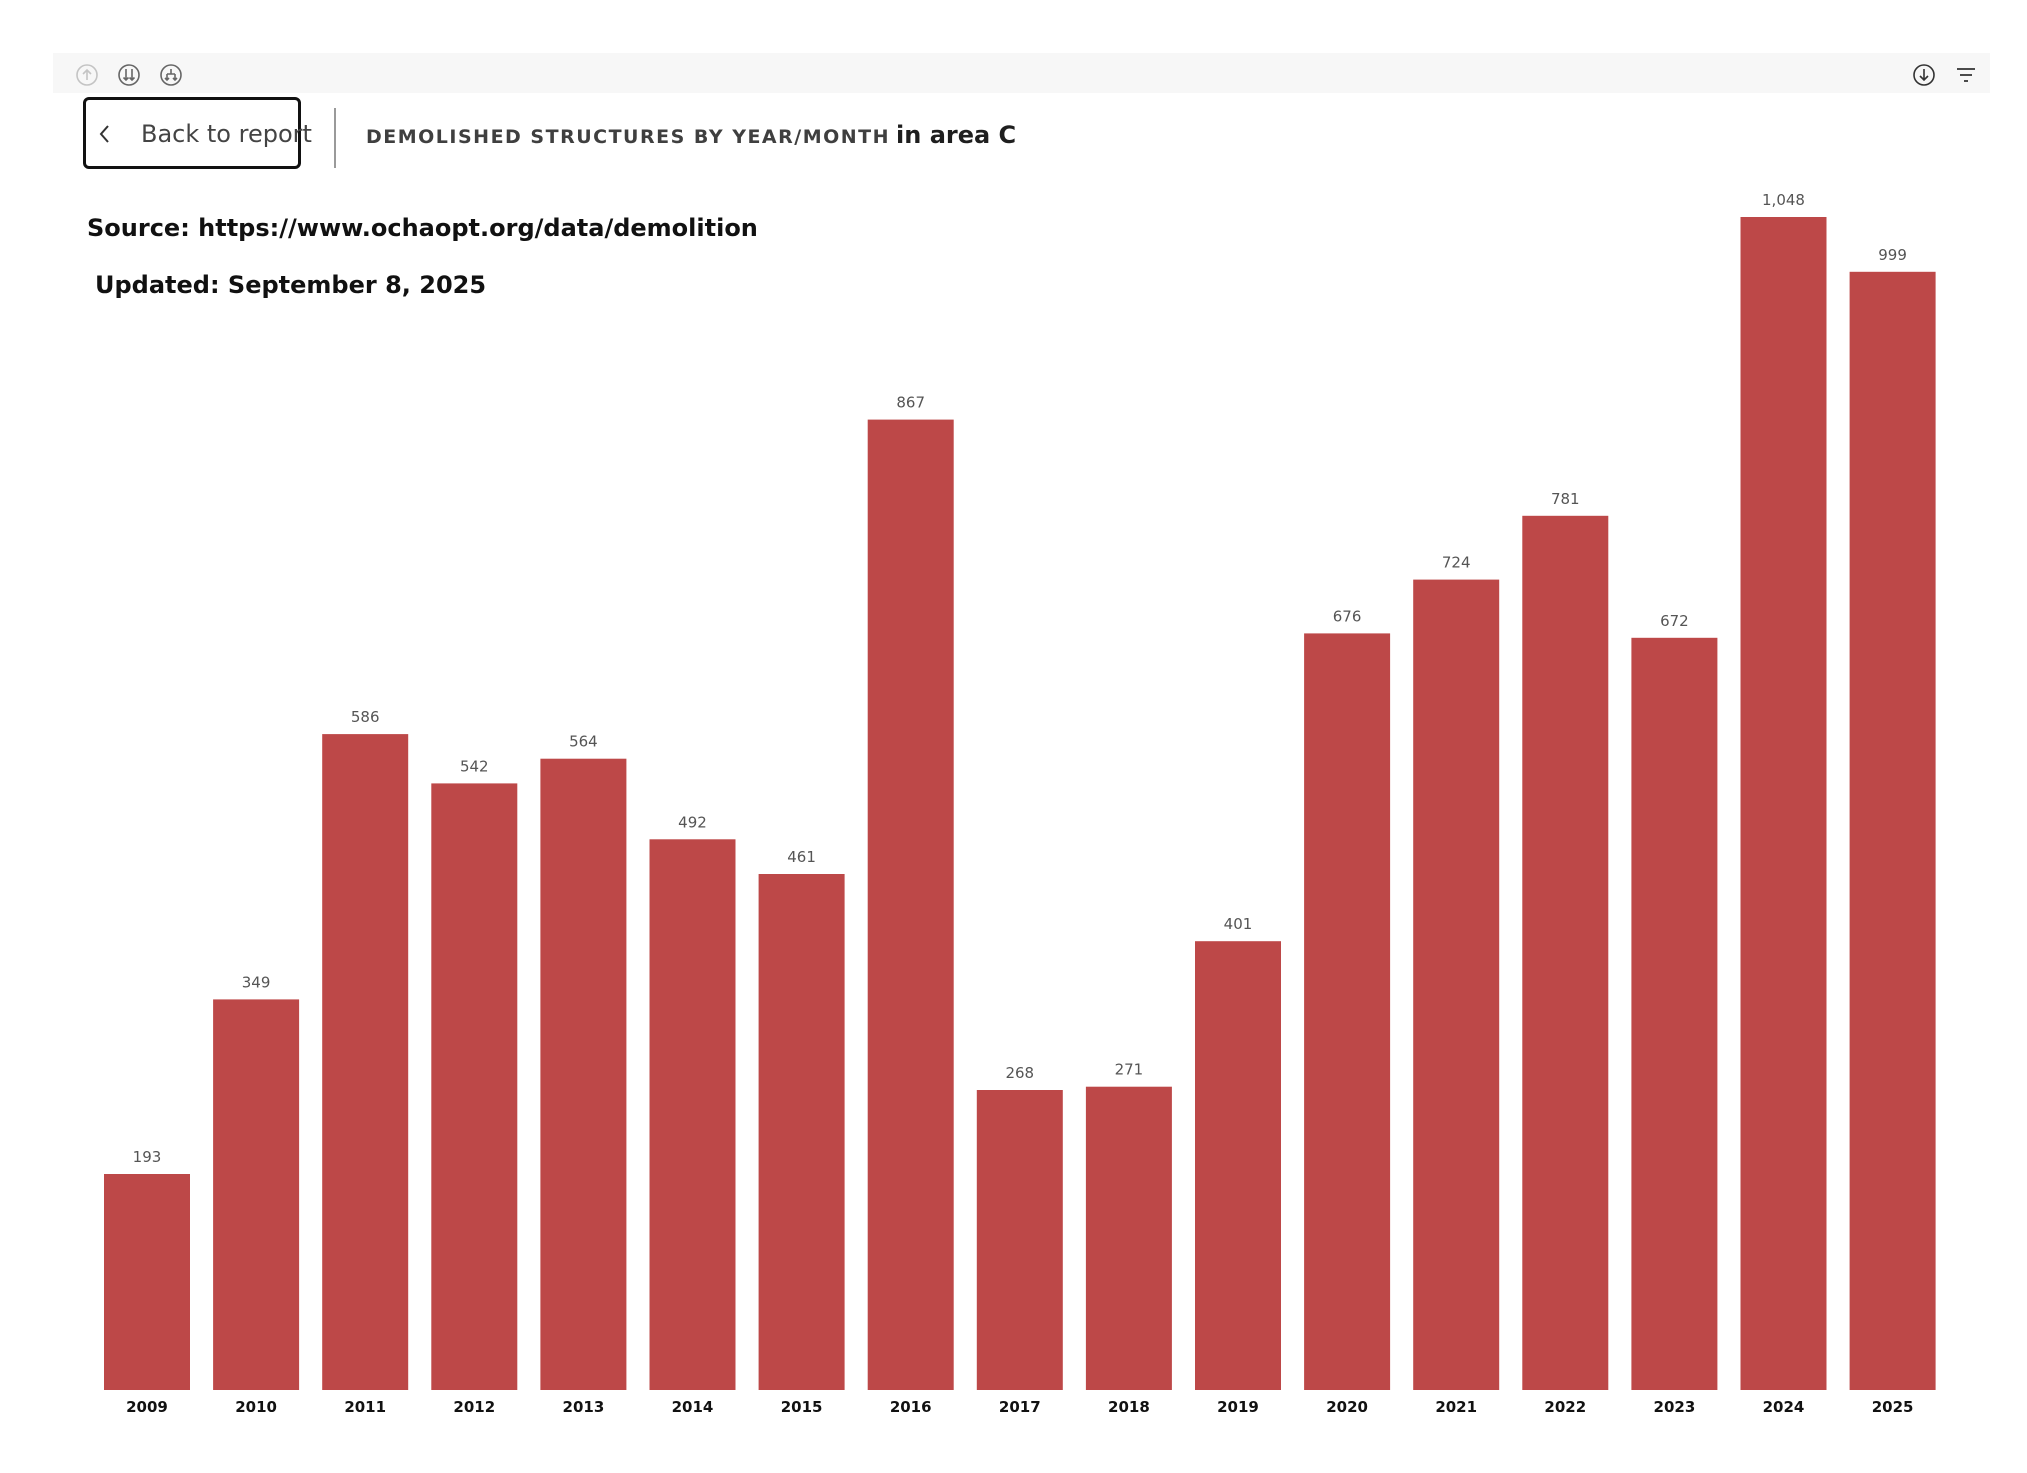 The height and width of the screenshot is (1473, 2027). I want to click on visual-title-main: DEMOLISHED STRUCTURES BY YEAR/MONTH, so click(628, 137).